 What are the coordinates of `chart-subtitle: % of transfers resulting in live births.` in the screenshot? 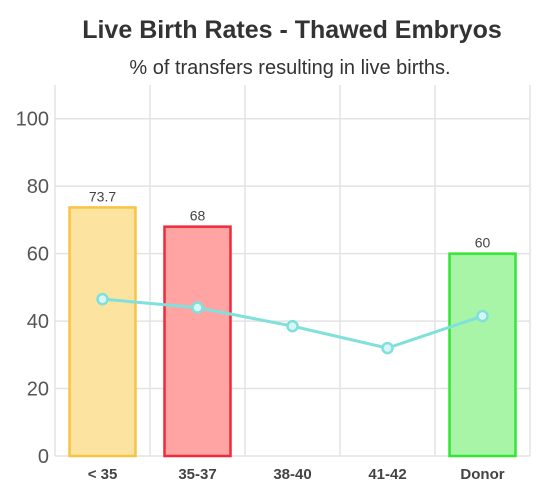 It's located at (290, 68).